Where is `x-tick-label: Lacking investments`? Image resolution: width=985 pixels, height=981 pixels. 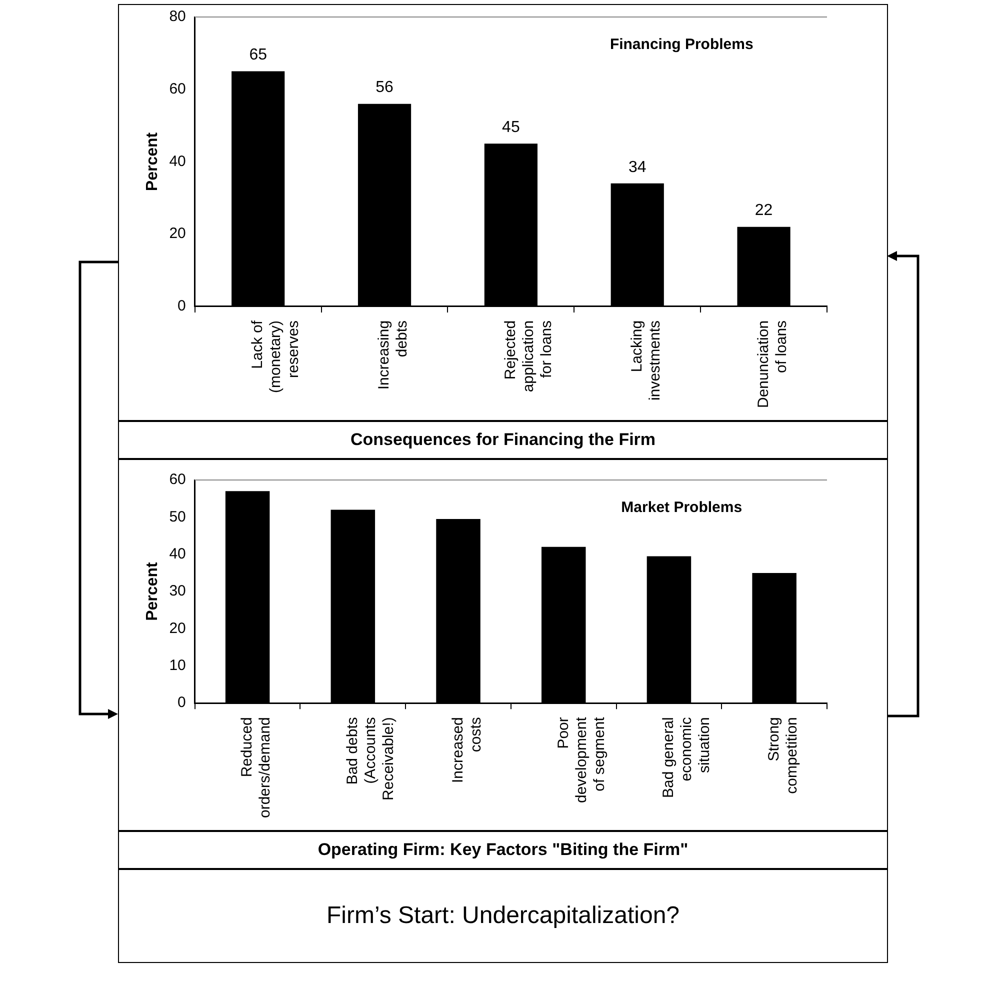
x-tick-label: Lacking investments is located at coordinates (646, 360).